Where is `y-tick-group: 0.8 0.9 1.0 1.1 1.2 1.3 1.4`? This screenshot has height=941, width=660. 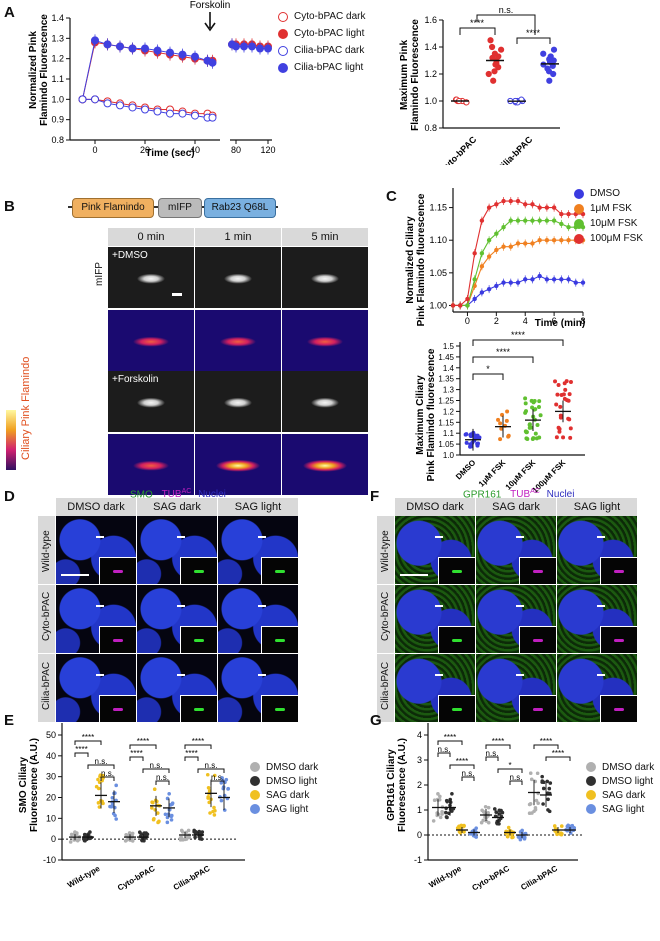
y-tick-group: 0.8 0.9 1.0 1.1 1.2 1.3 1.4 is located at coordinates (60, 79).